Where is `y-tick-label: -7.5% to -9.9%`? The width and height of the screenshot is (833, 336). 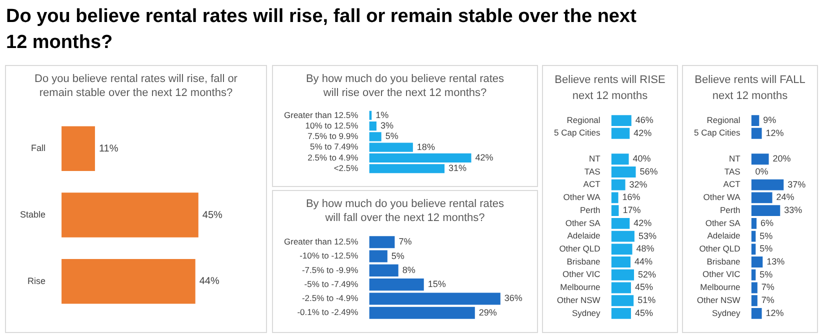 y-tick-label: -7.5% to -9.9% is located at coordinates (330, 269).